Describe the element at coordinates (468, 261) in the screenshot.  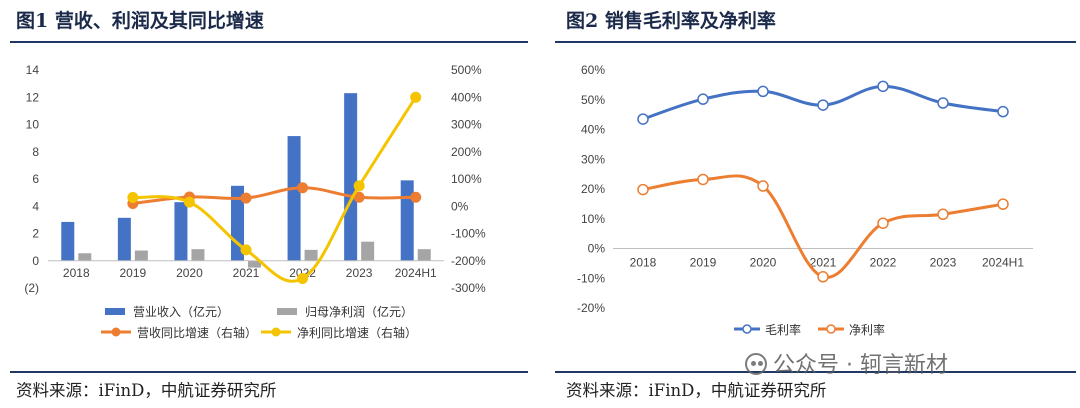
I see `y-right-tick-label: -200%` at that location.